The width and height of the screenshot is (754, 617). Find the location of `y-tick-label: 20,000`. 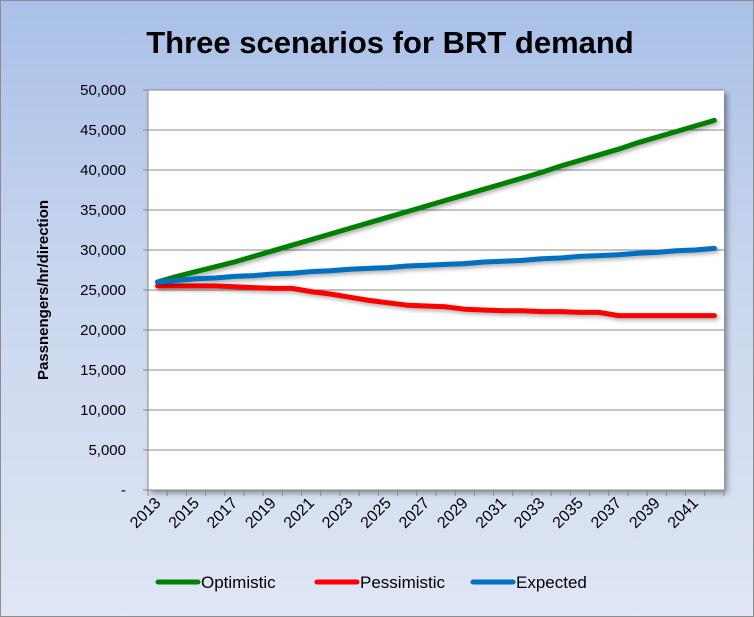

y-tick-label: 20,000 is located at coordinates (103, 330).